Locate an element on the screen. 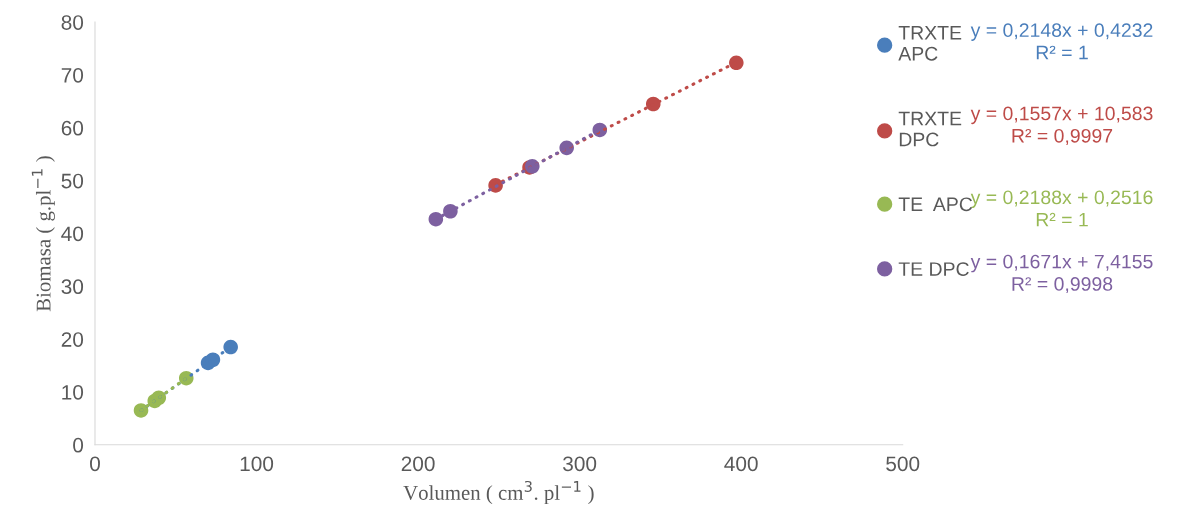  x-axis-title: Volumen ( cm$^{3}$. pl$^{−1}$ ) is located at coordinates (498, 492).